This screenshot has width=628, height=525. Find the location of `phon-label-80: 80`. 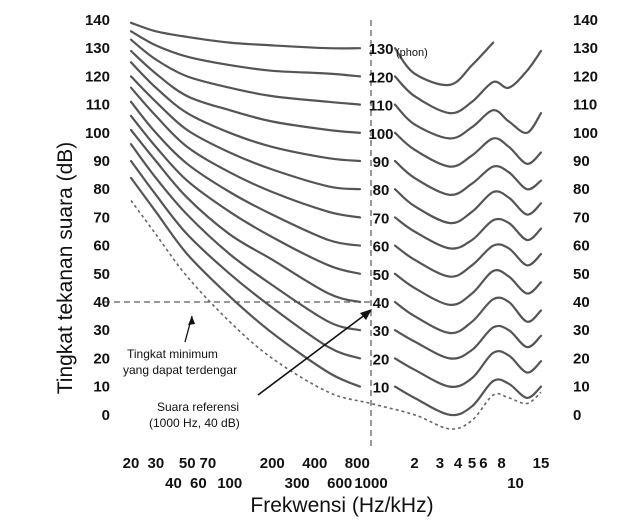

phon-label-80: 80 is located at coordinates (381, 190).